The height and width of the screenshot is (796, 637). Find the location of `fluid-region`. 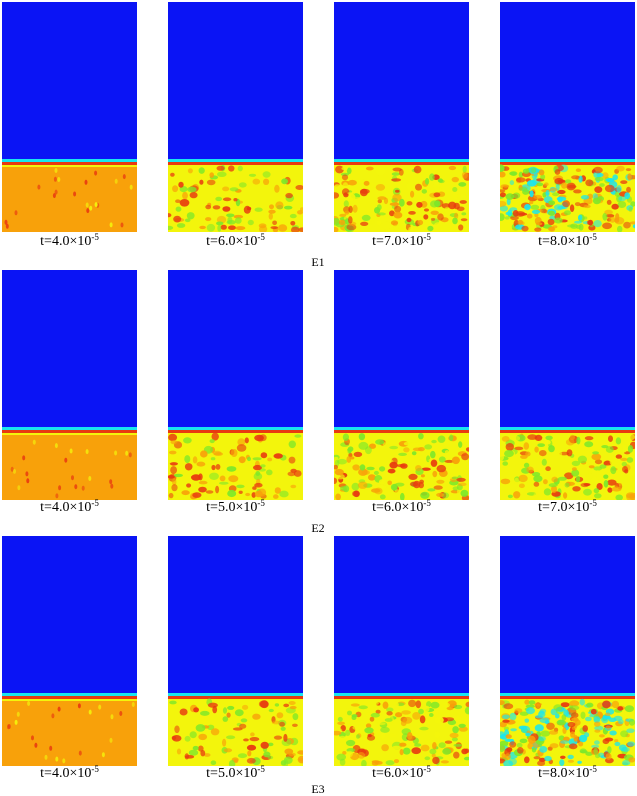

fluid-region is located at coordinates (69, 615).